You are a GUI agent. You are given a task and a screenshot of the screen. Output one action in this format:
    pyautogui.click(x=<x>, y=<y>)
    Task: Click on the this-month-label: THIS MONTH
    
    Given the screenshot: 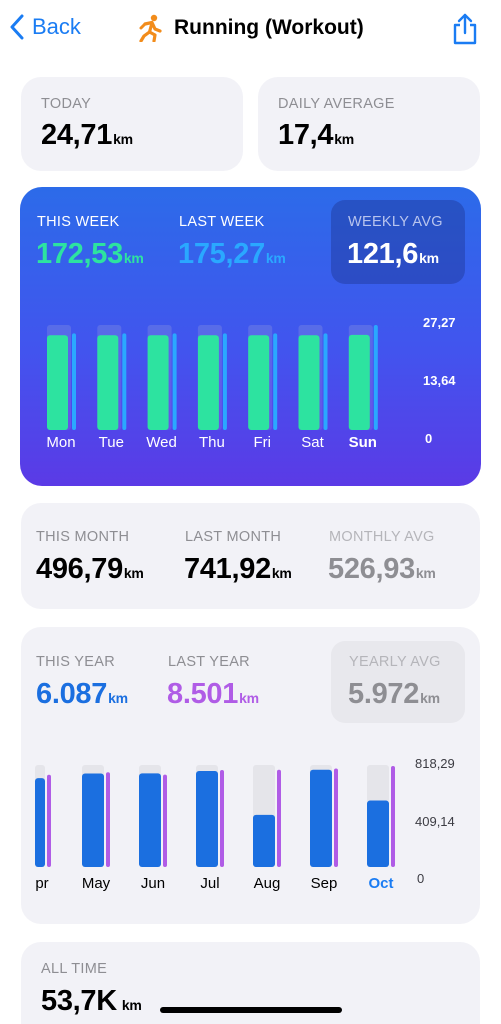 What is the action you would take?
    pyautogui.click(x=83, y=537)
    